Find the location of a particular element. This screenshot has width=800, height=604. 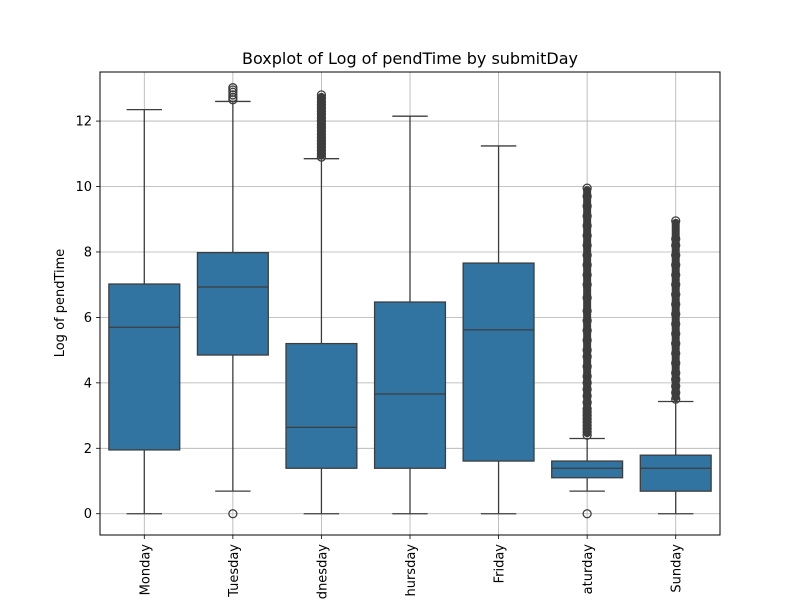

box-group-friday is located at coordinates (498, 330).